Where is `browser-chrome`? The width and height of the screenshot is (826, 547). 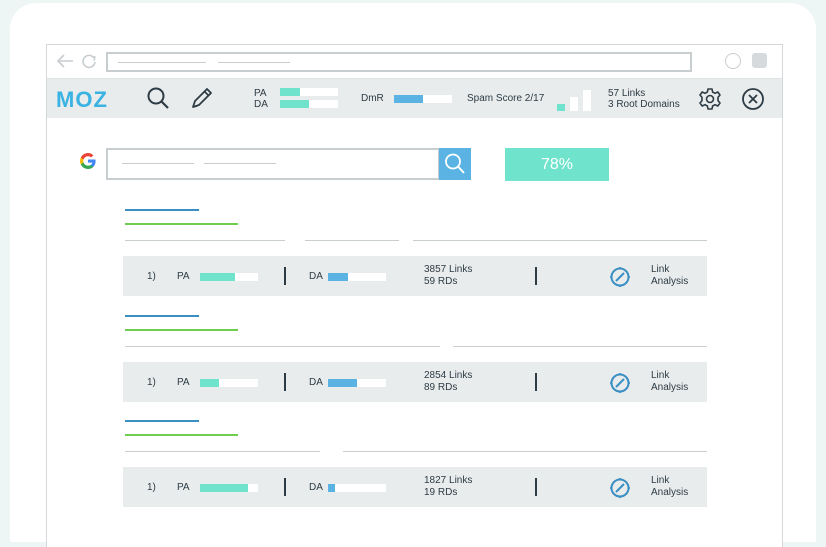
browser-chrome is located at coordinates (414, 62).